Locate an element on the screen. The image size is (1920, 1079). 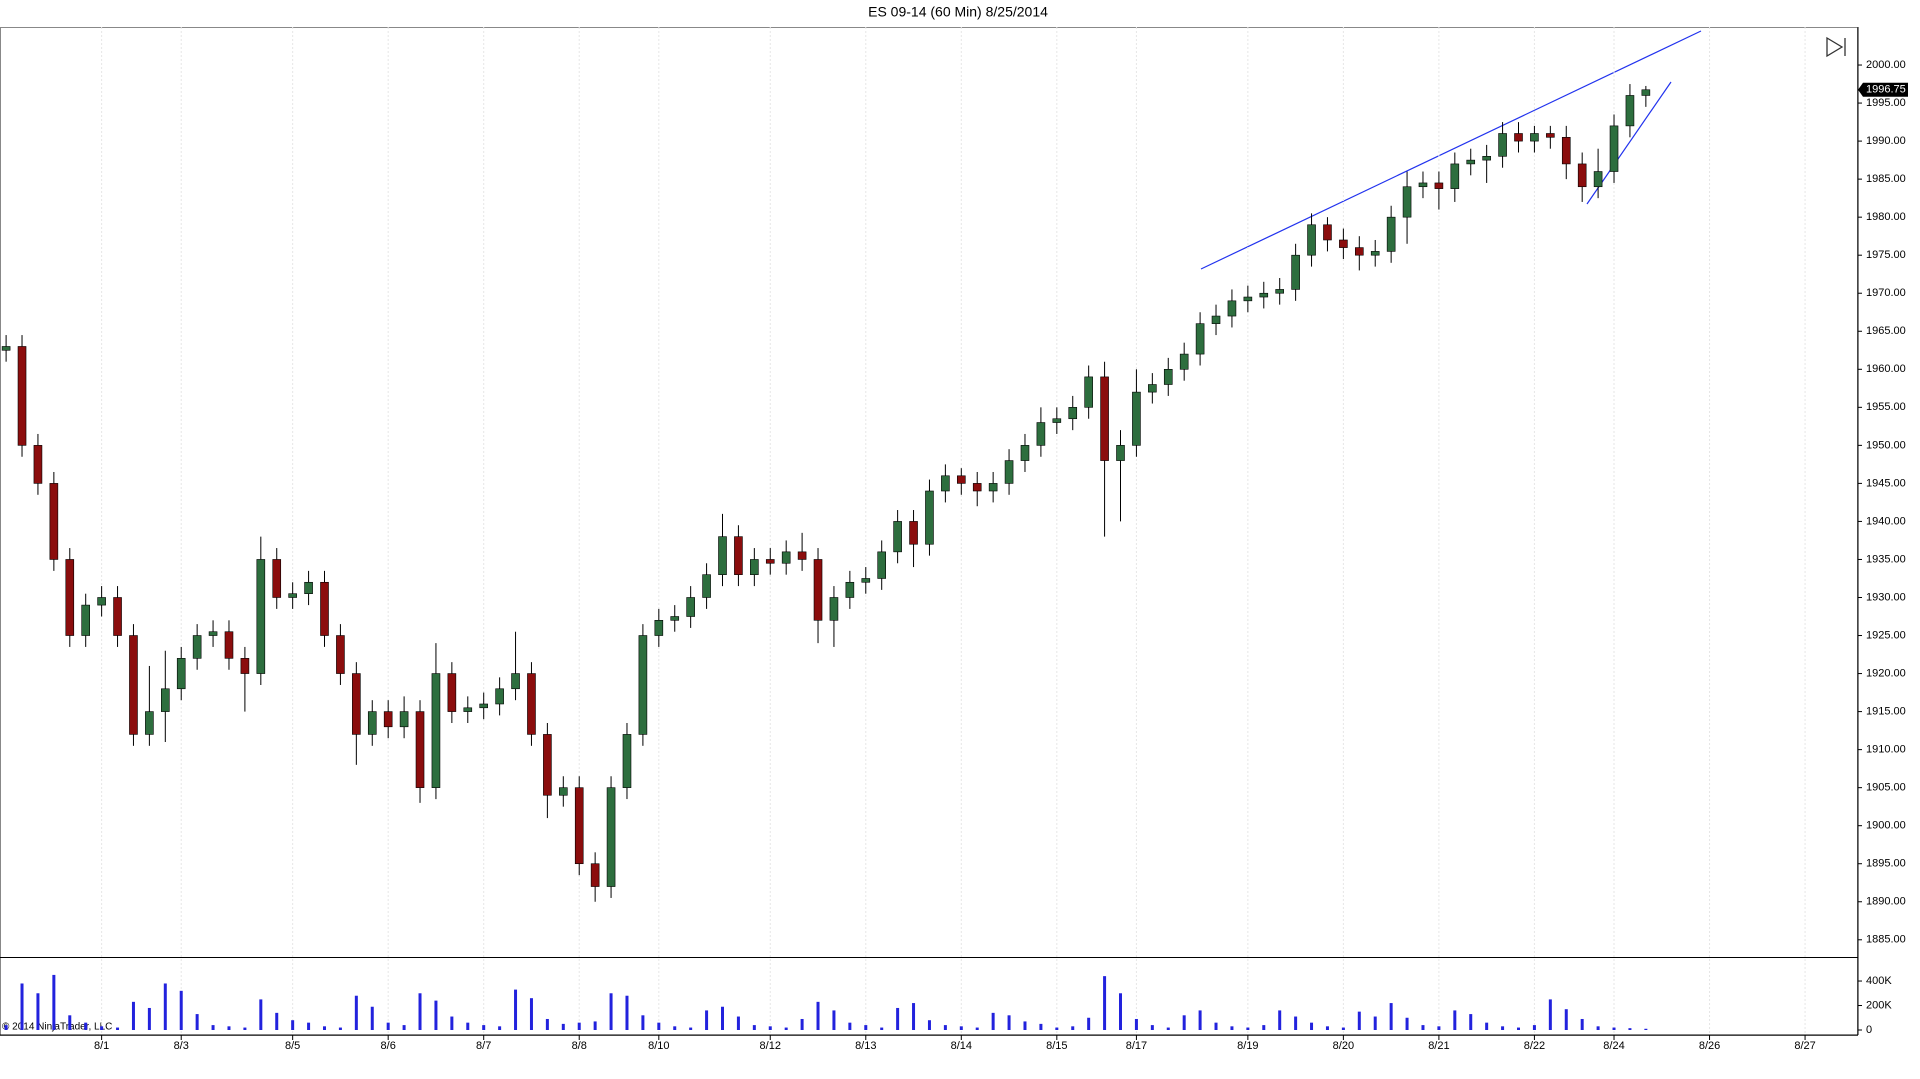
x-tick-label: 8/13 is located at coordinates (865, 1046).